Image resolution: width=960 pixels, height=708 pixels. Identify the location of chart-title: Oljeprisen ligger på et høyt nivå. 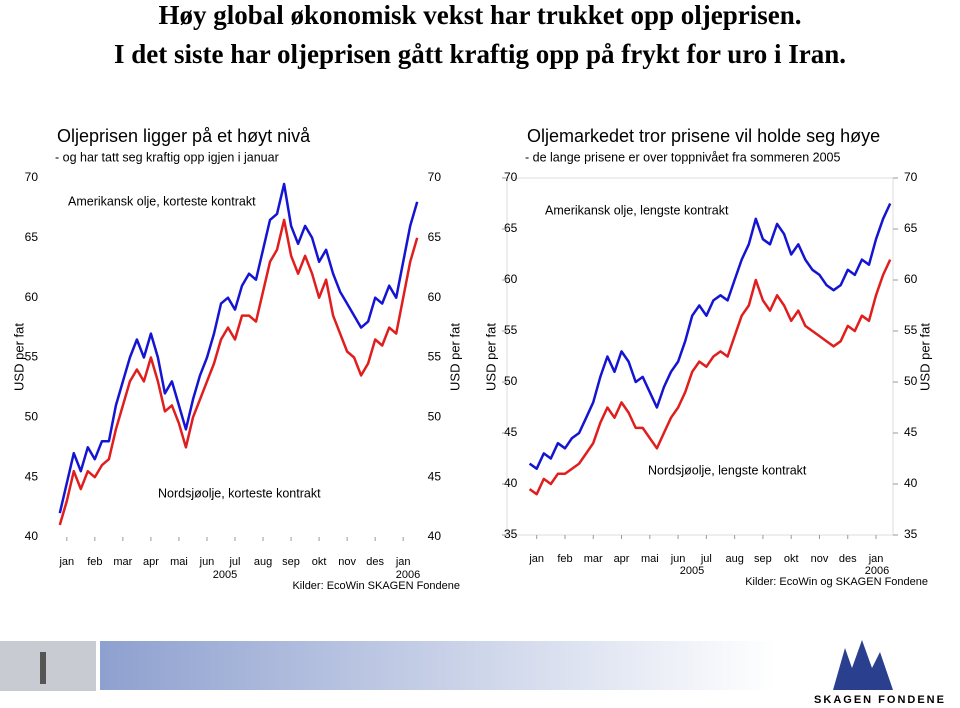
(184, 136).